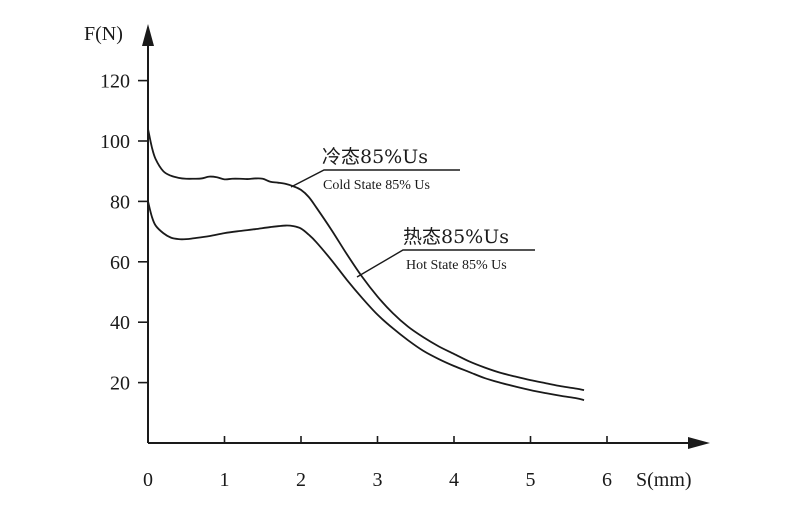 This screenshot has height=506, width=800. What do you see at coordinates (664, 480) in the screenshot?
I see `x-axis-title: S(mm)` at bounding box center [664, 480].